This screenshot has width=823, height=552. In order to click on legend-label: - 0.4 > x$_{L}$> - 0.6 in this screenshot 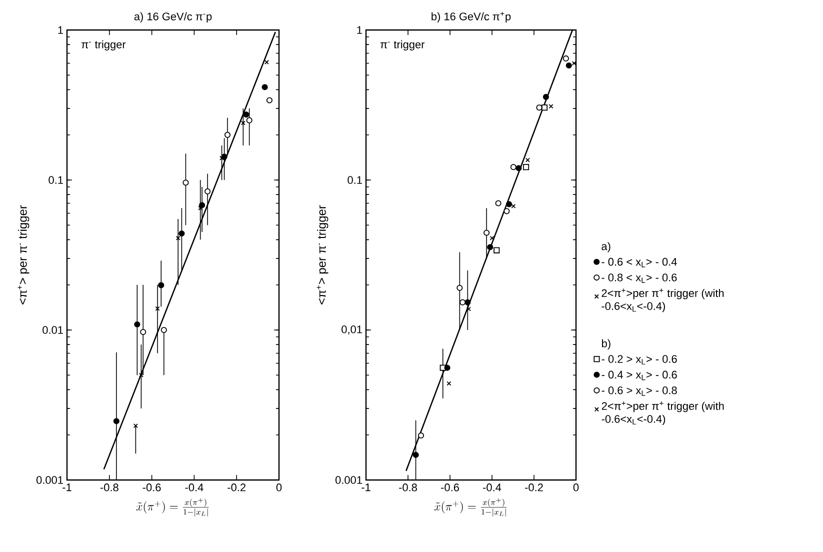, I will do `click(639, 375)`.